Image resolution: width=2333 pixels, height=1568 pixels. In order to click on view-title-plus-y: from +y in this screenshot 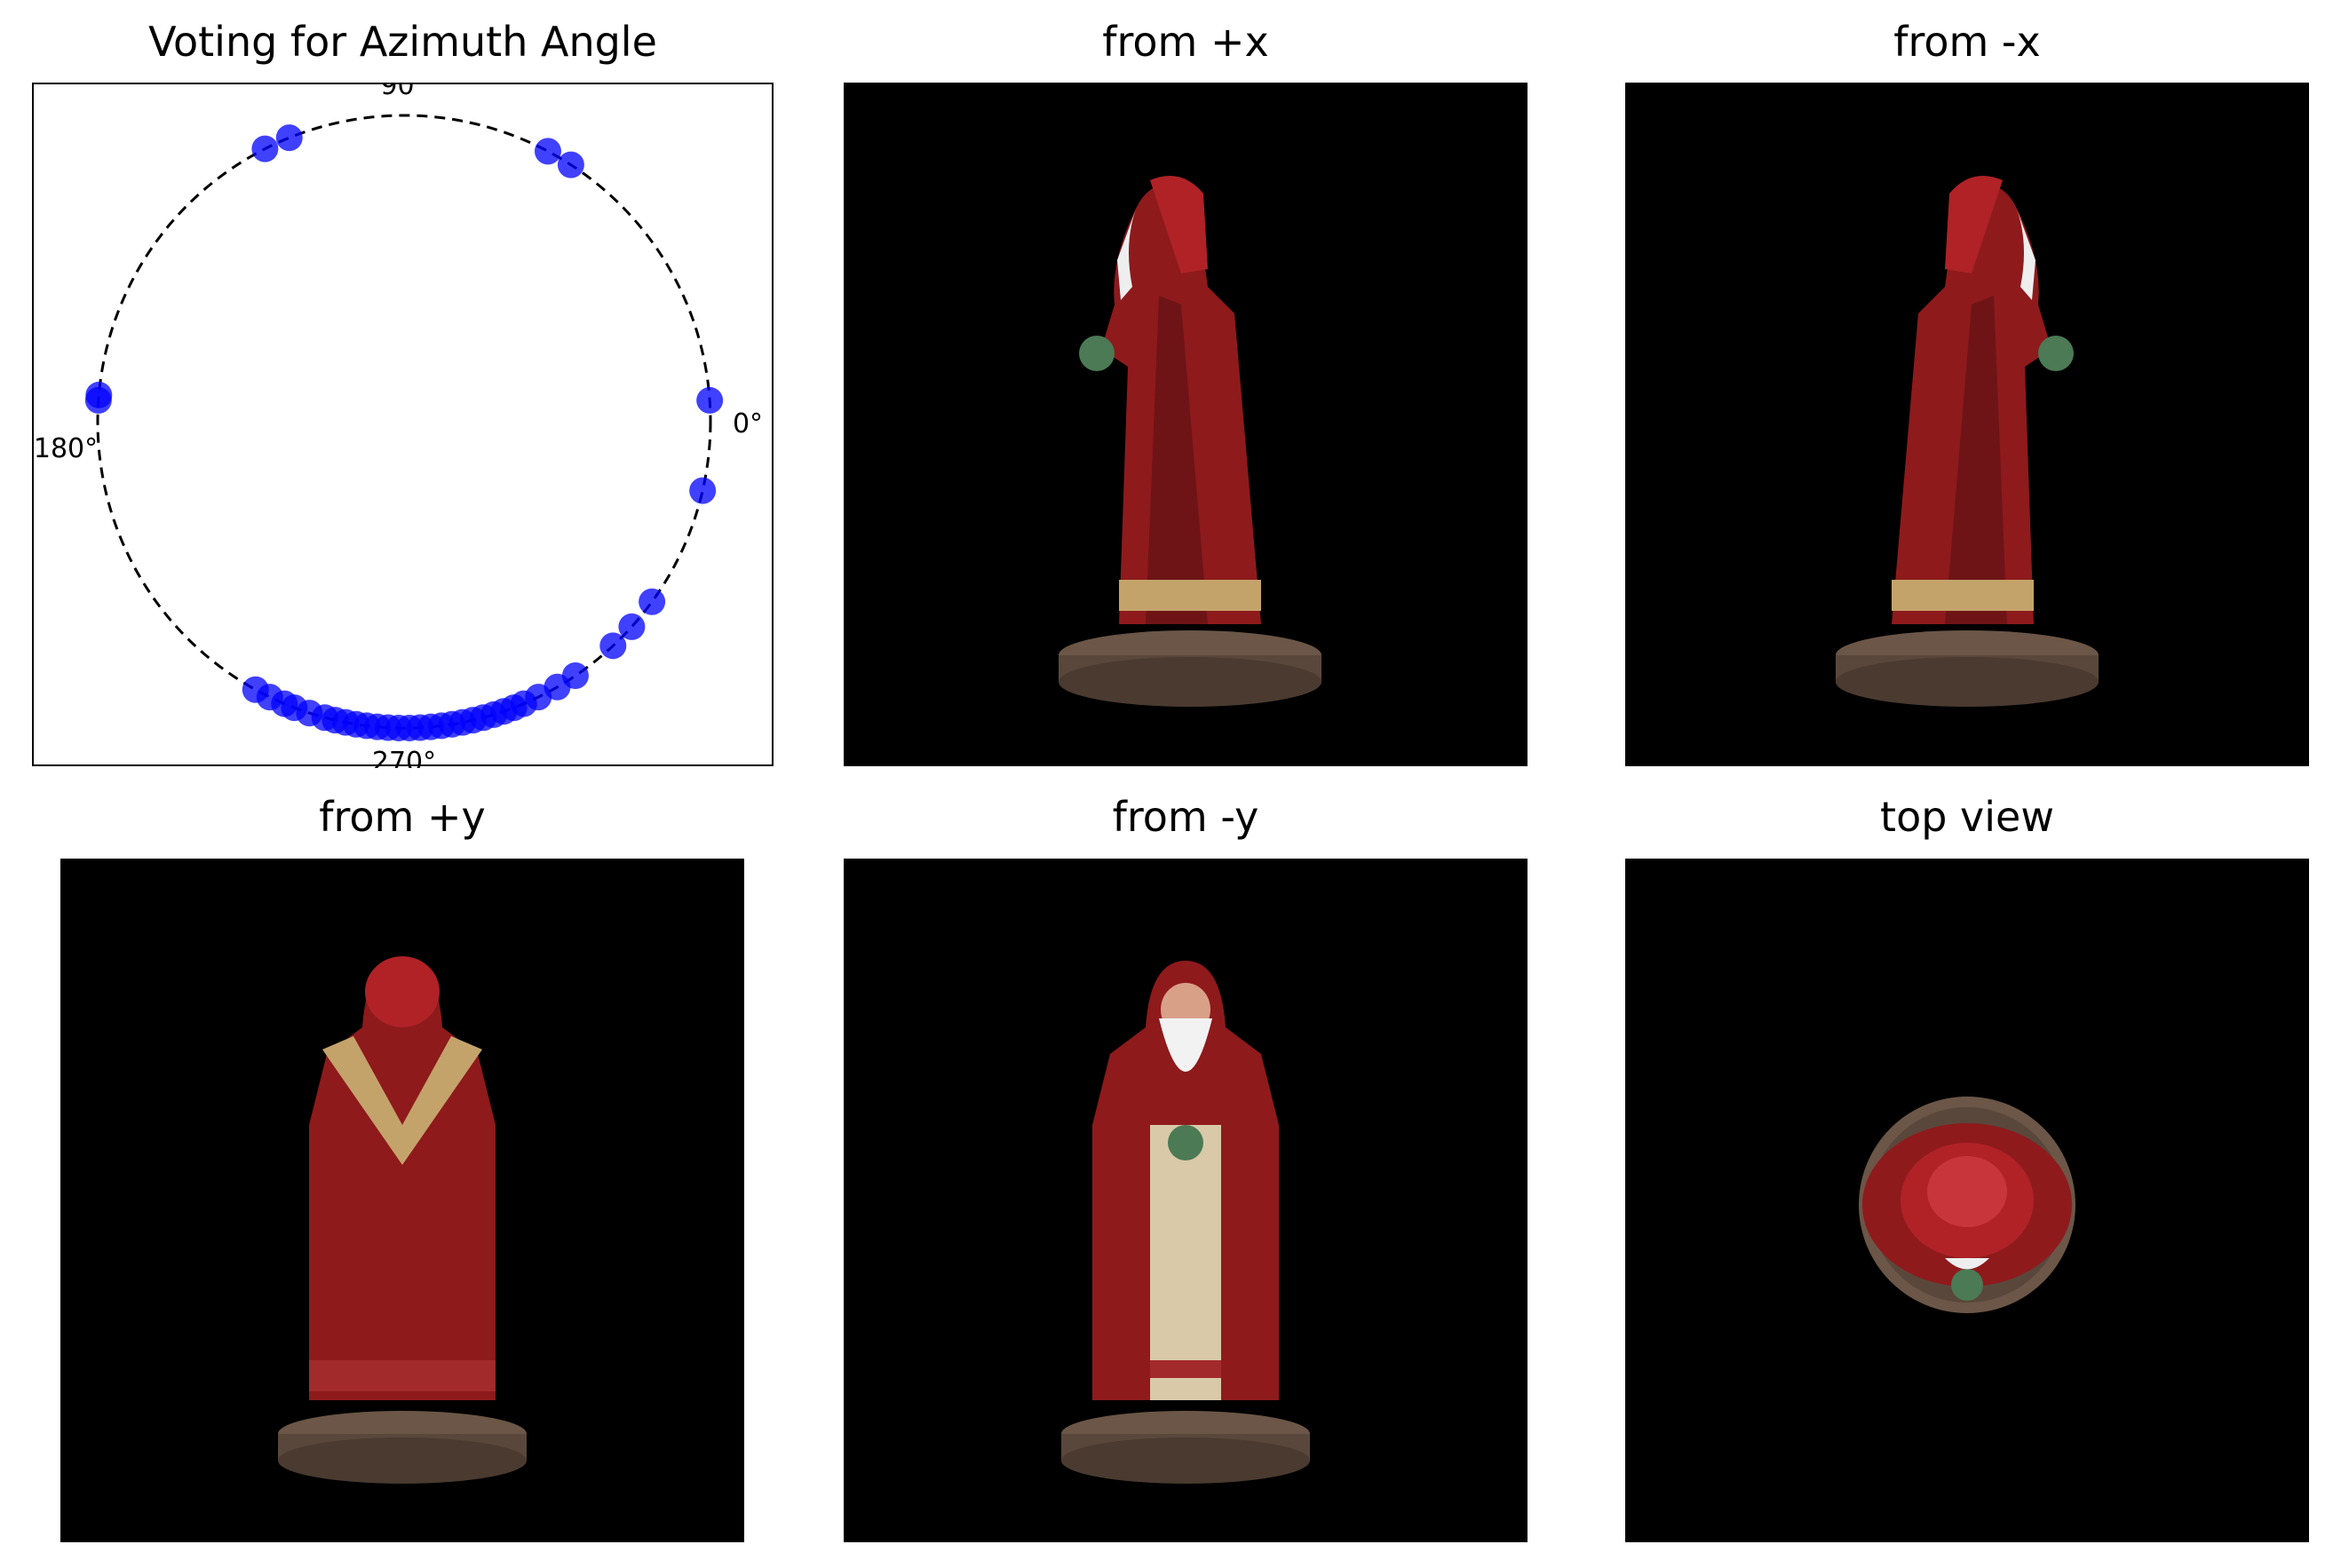, I will do `click(403, 817)`.